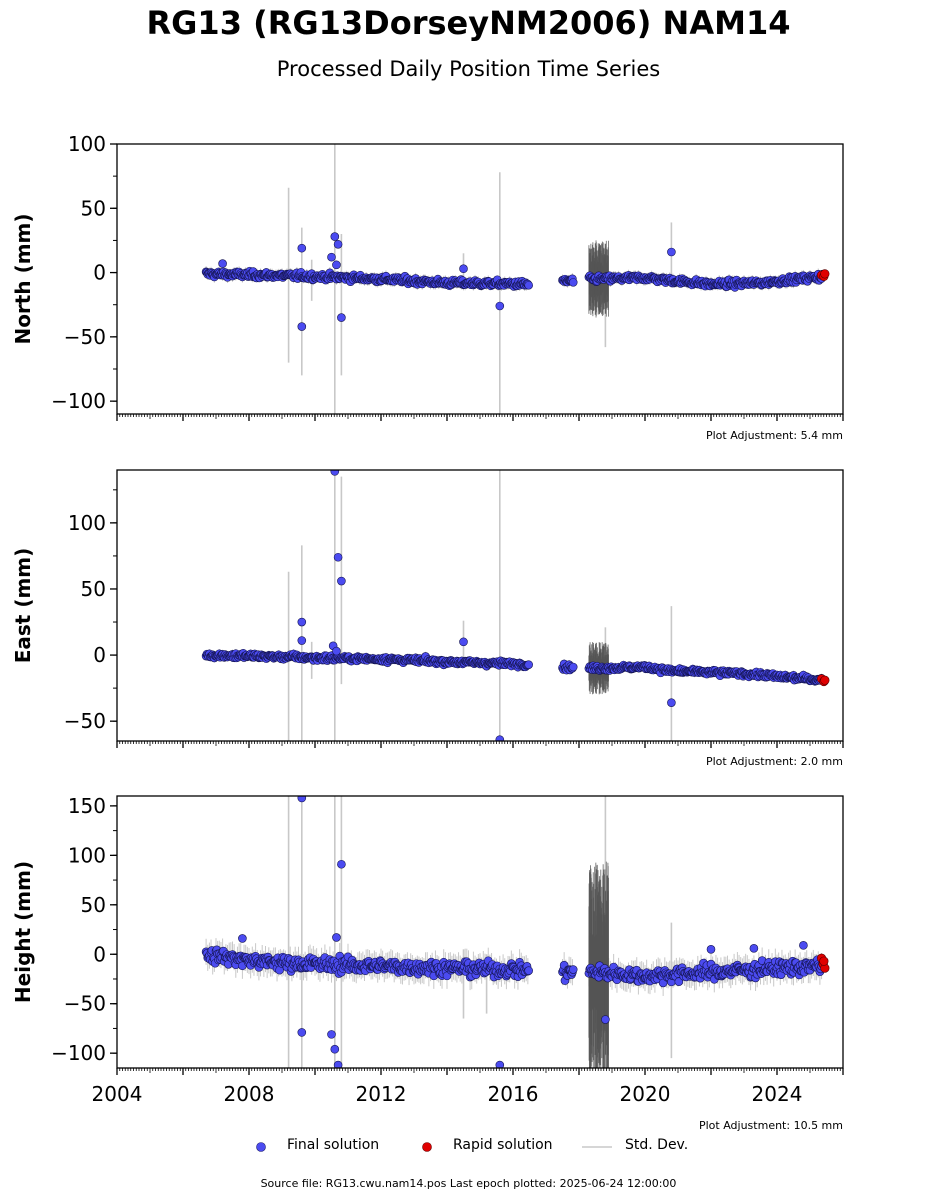 This screenshot has height=1200, width=937. What do you see at coordinates (825, 680) in the screenshot?
I see `east-rapid-point` at bounding box center [825, 680].